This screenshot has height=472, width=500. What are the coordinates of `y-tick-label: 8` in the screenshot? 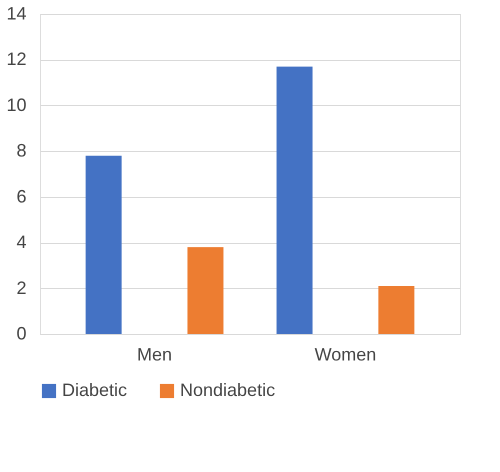 It's located at (21, 150).